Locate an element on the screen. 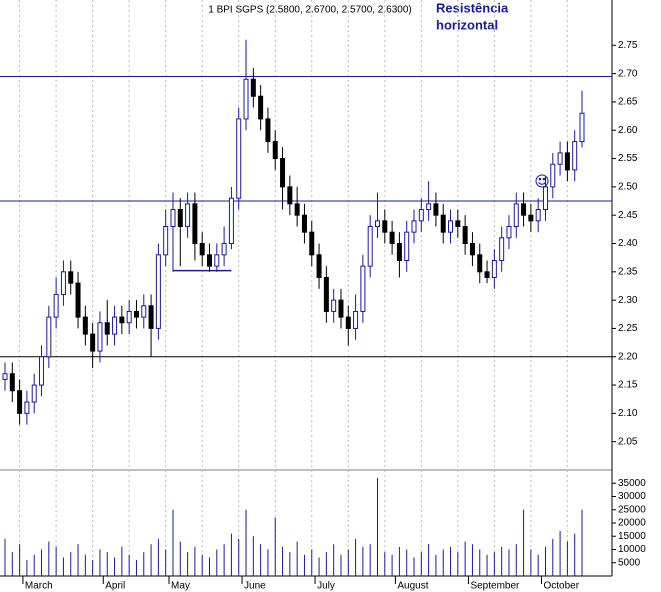 Image resolution: width=661 pixels, height=592 pixels. y-tick-label: 25000 is located at coordinates (632, 509).